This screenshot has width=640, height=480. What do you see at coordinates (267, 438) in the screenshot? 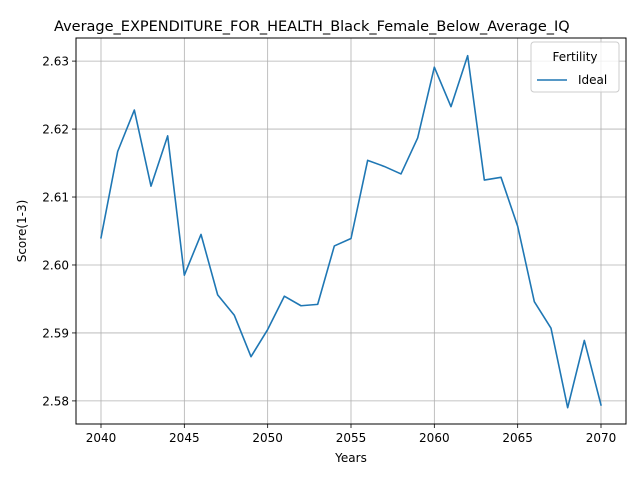
I see `x-tick-label: 2050` at bounding box center [267, 438].